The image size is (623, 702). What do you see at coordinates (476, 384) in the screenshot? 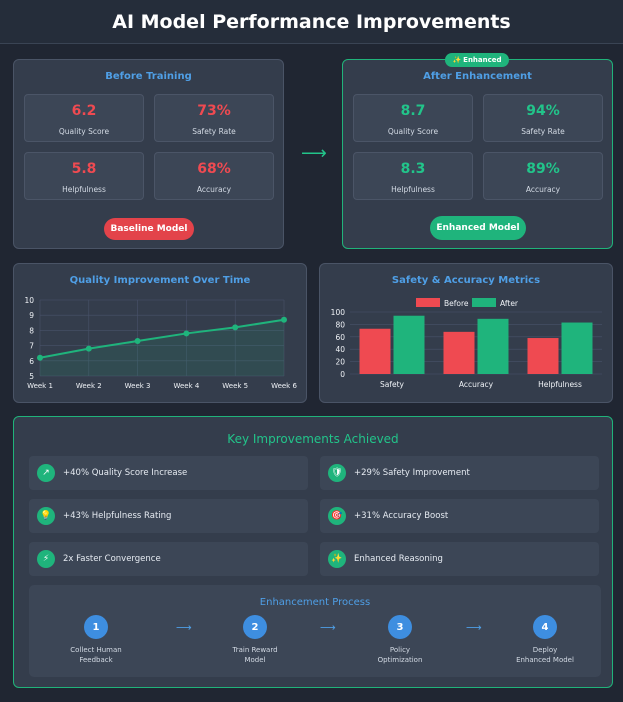
I see `x-tick-label: Accuracy` at bounding box center [476, 384].